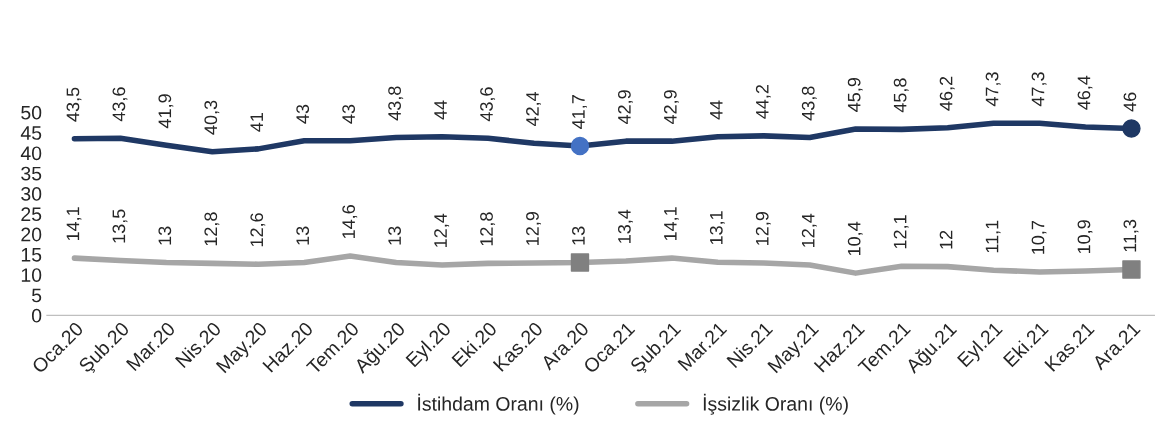 Image resolution: width=1172 pixels, height=432 pixels. I want to click on data-label: 41,9, so click(166, 111).